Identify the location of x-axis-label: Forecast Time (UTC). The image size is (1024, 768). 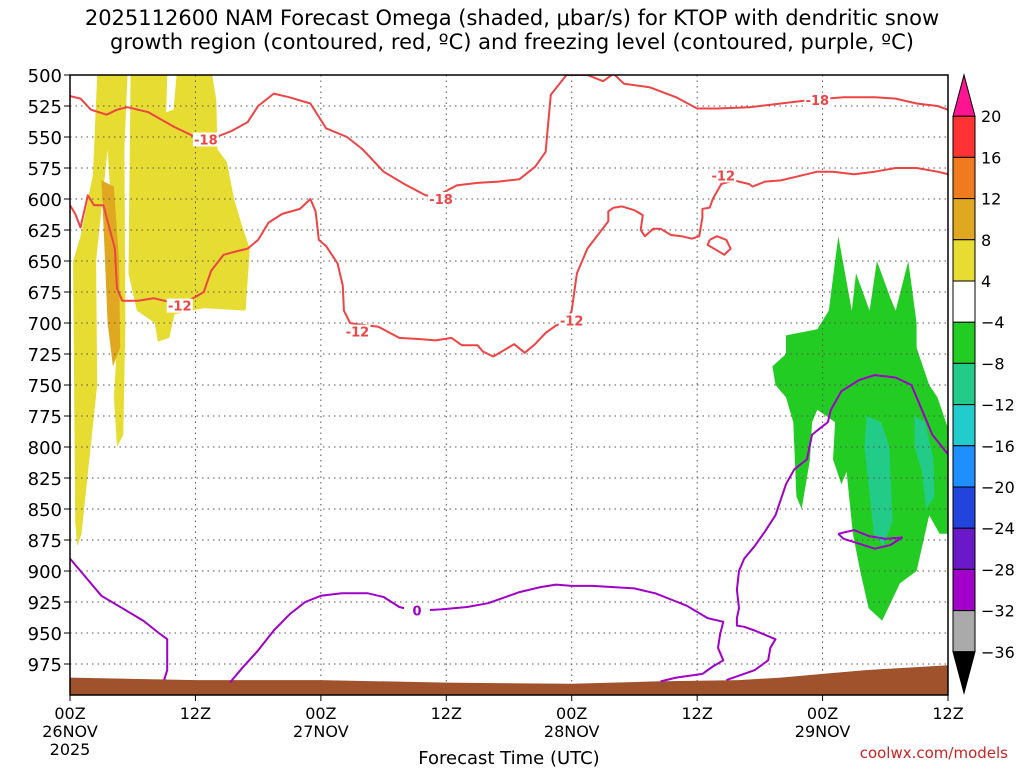
(508, 758).